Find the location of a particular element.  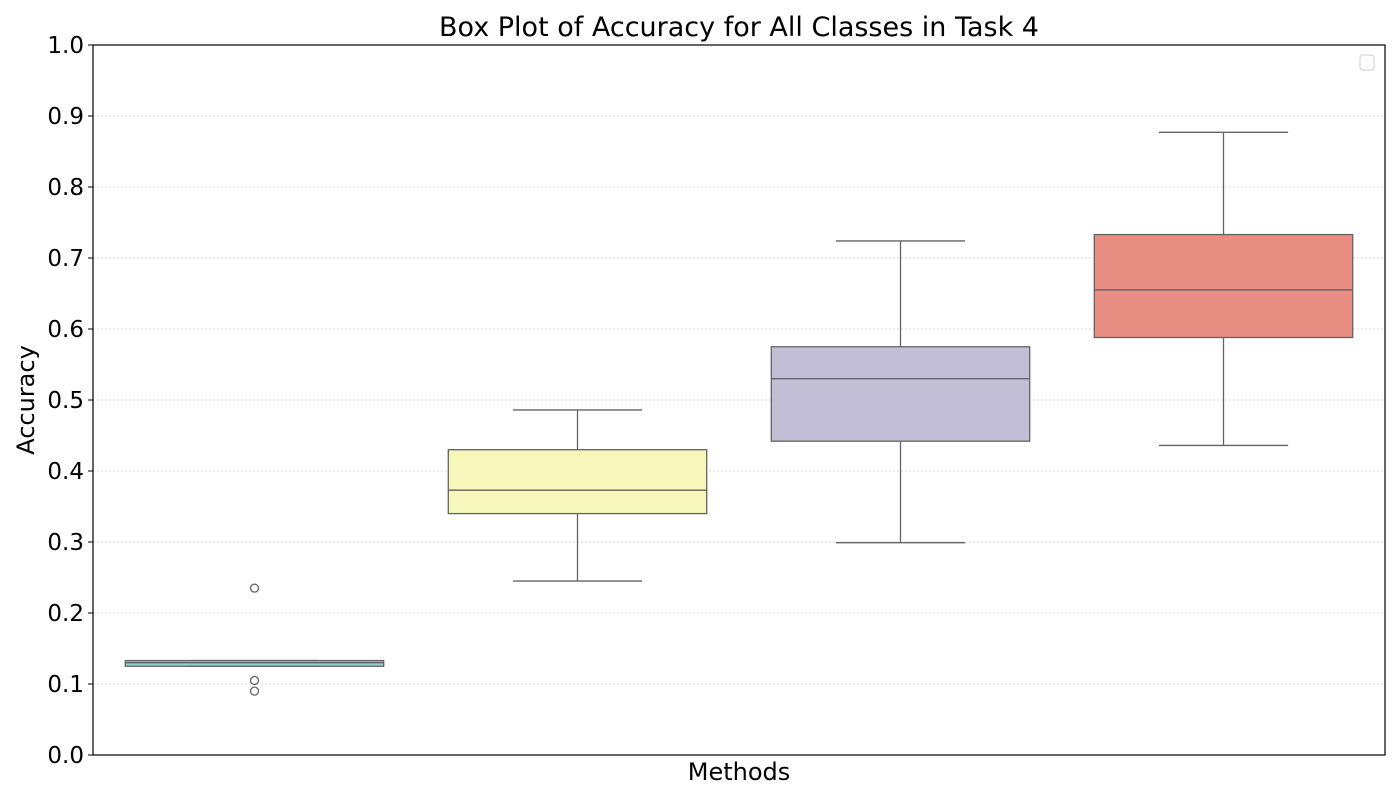

y-tick-label: 0.5 is located at coordinates (65, 401).